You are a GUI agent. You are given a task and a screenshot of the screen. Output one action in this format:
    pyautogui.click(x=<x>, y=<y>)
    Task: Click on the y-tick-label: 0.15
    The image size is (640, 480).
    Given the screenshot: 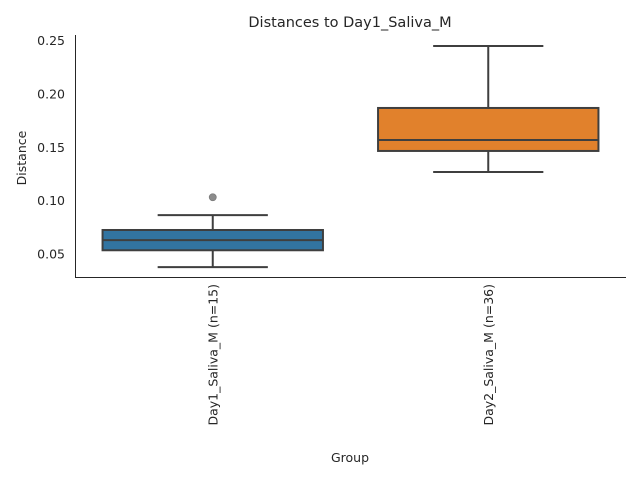 What is the action you would take?
    pyautogui.click(x=51, y=147)
    